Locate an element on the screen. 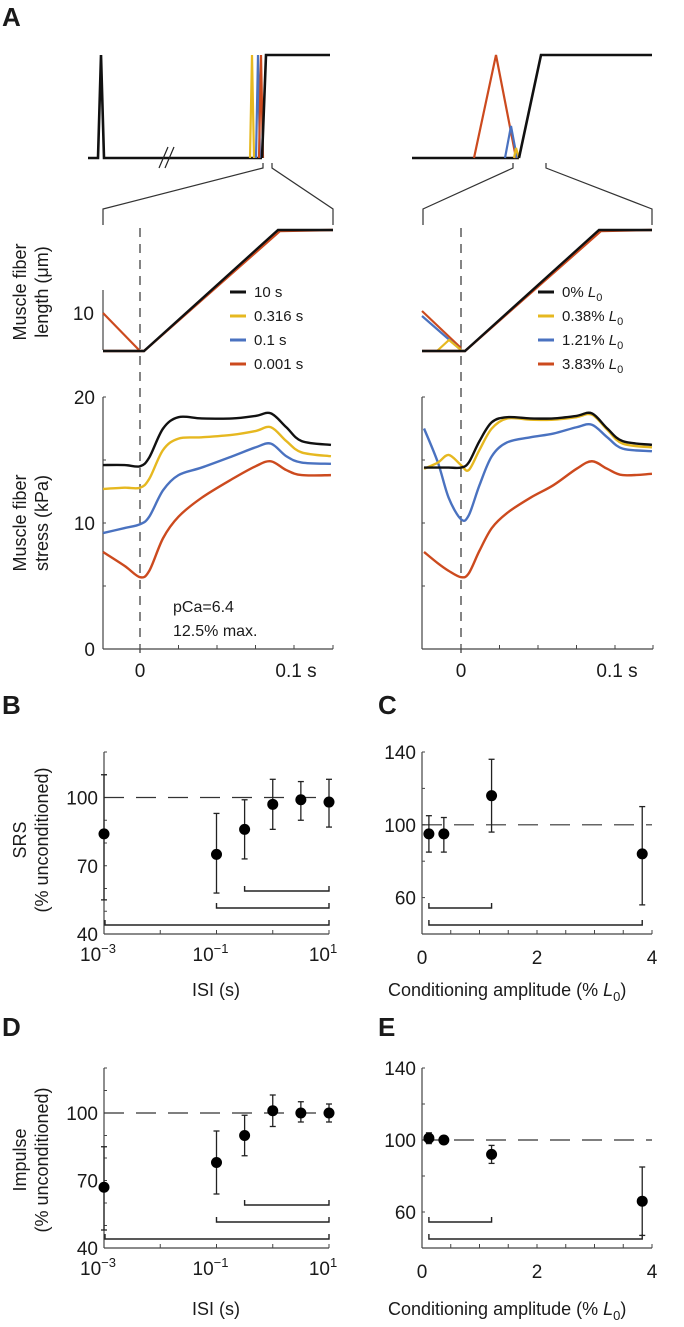 The height and width of the screenshot is (1327, 684). stress-plot-left: 0 10 20 0 0.1 s is located at coordinates (204, 535).